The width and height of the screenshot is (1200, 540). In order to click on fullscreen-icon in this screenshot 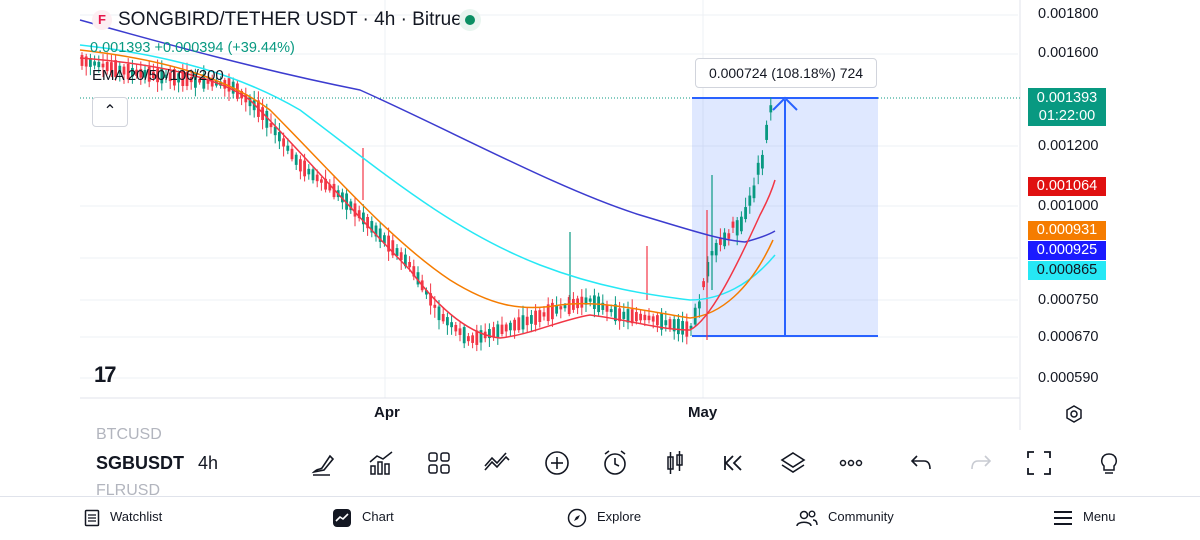, I will do `click(1039, 463)`.